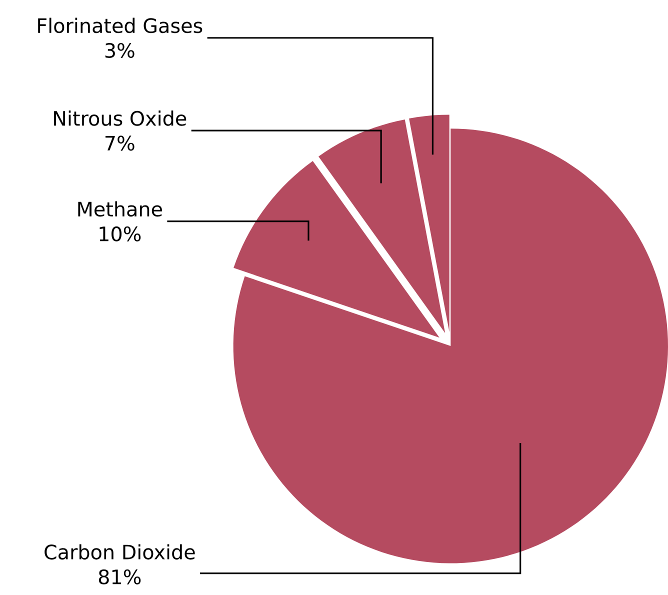 The image size is (668, 595). I want to click on data-label: 7%, so click(120, 143).